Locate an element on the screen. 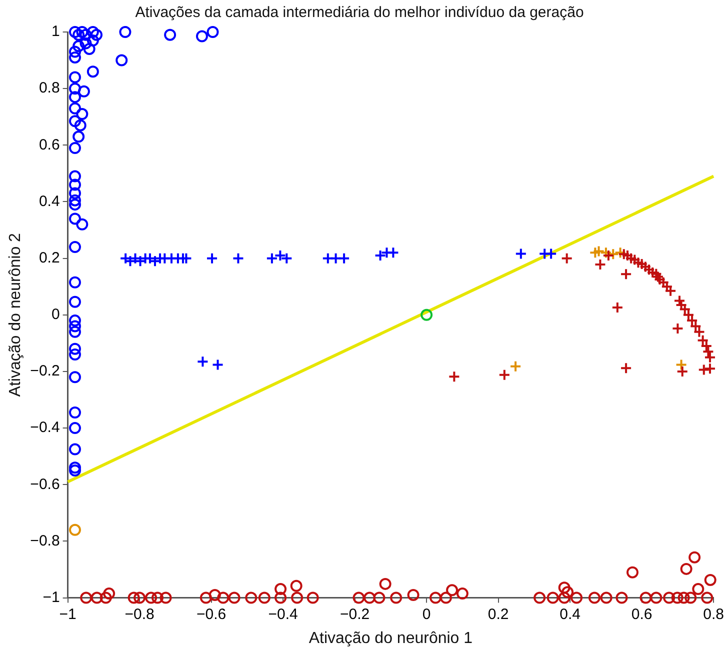 This screenshot has height=652, width=727. y-tick-label: −0.4 is located at coordinates (45, 427).